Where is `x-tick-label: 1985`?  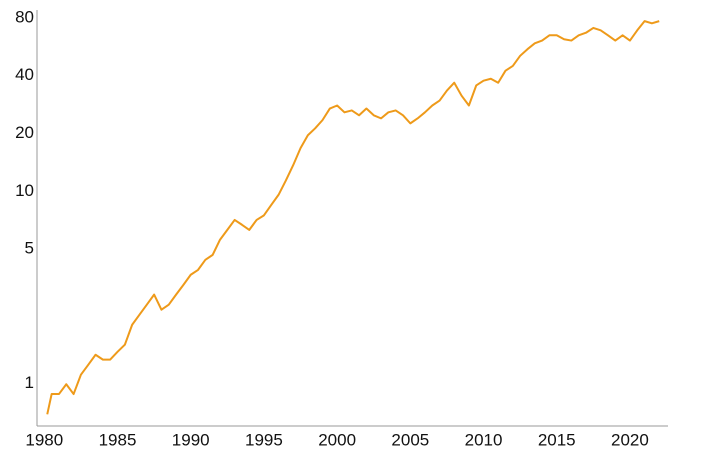 x-tick-label: 1985 is located at coordinates (118, 439).